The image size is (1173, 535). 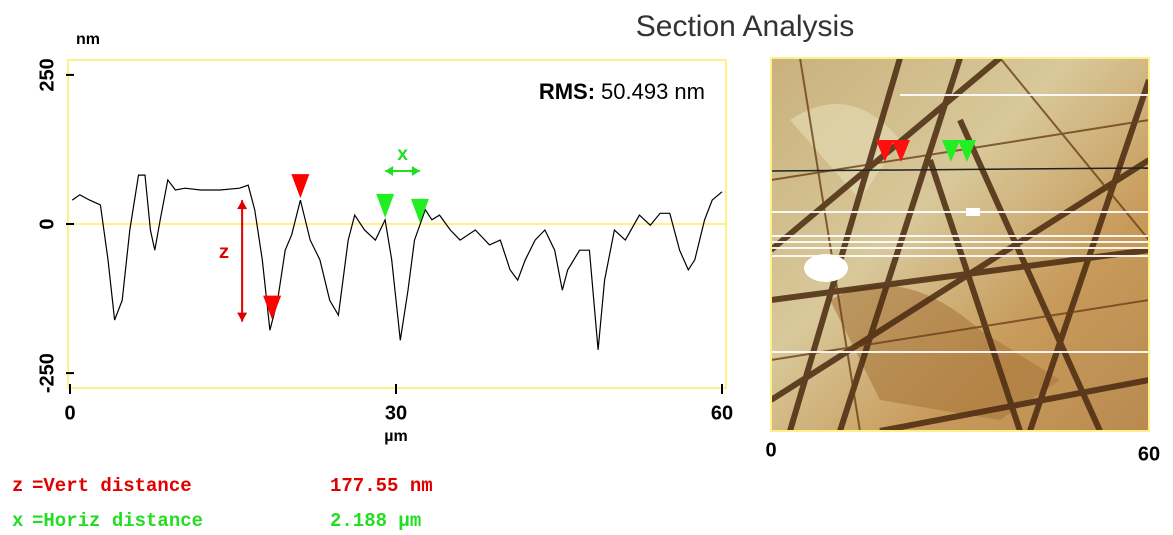 What do you see at coordinates (47, 223) in the screenshot?
I see `y-tick-label: 0` at bounding box center [47, 223].